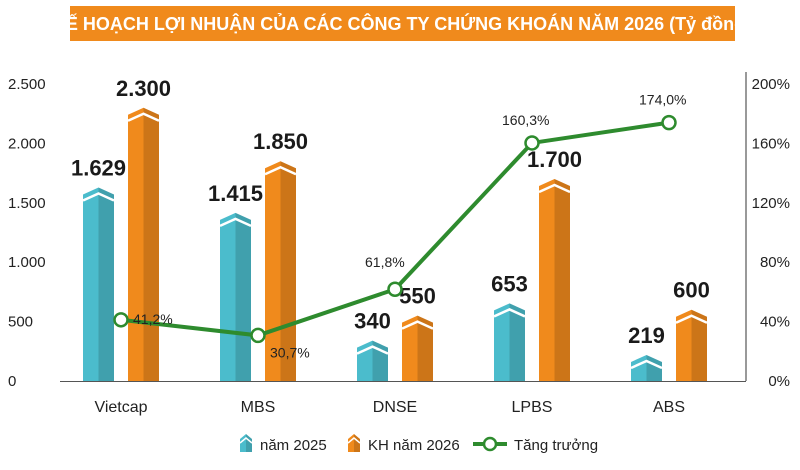 The image size is (800, 470). What do you see at coordinates (27, 203) in the screenshot?
I see `y-left-tick-label: 1.500` at bounding box center [27, 203].